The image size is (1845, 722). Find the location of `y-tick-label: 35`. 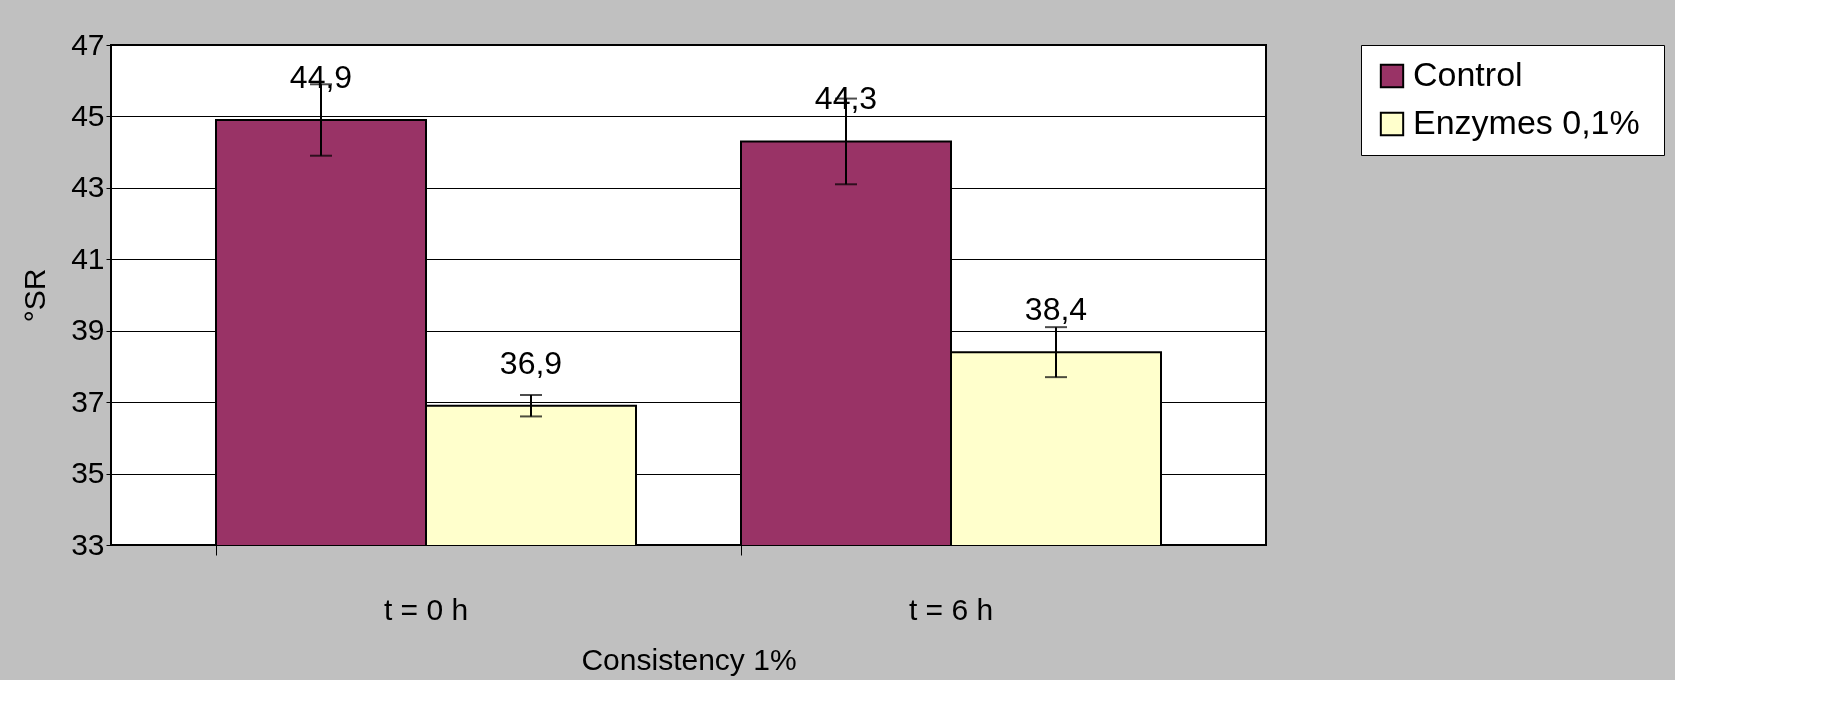

y-tick-label: 35 is located at coordinates (88, 473).